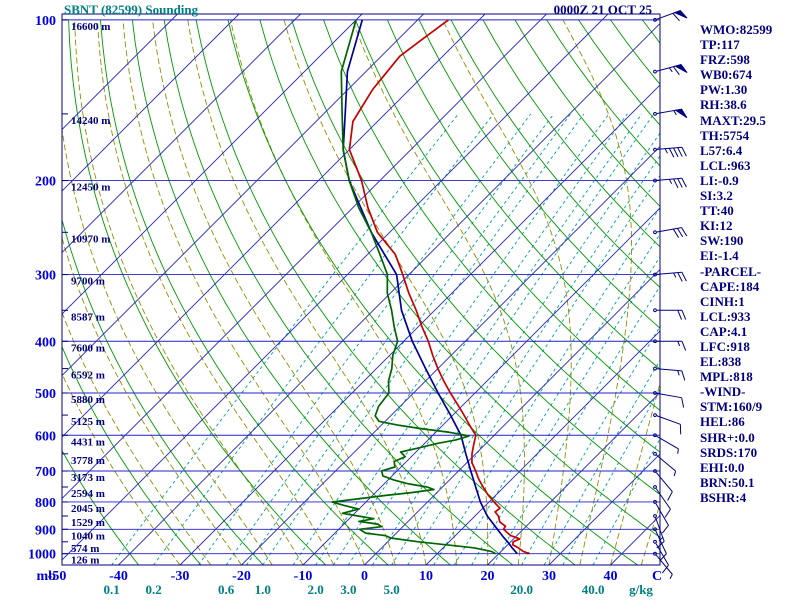  What do you see at coordinates (727, 437) in the screenshot?
I see `index-line: SHR+:0.0` at bounding box center [727, 437].